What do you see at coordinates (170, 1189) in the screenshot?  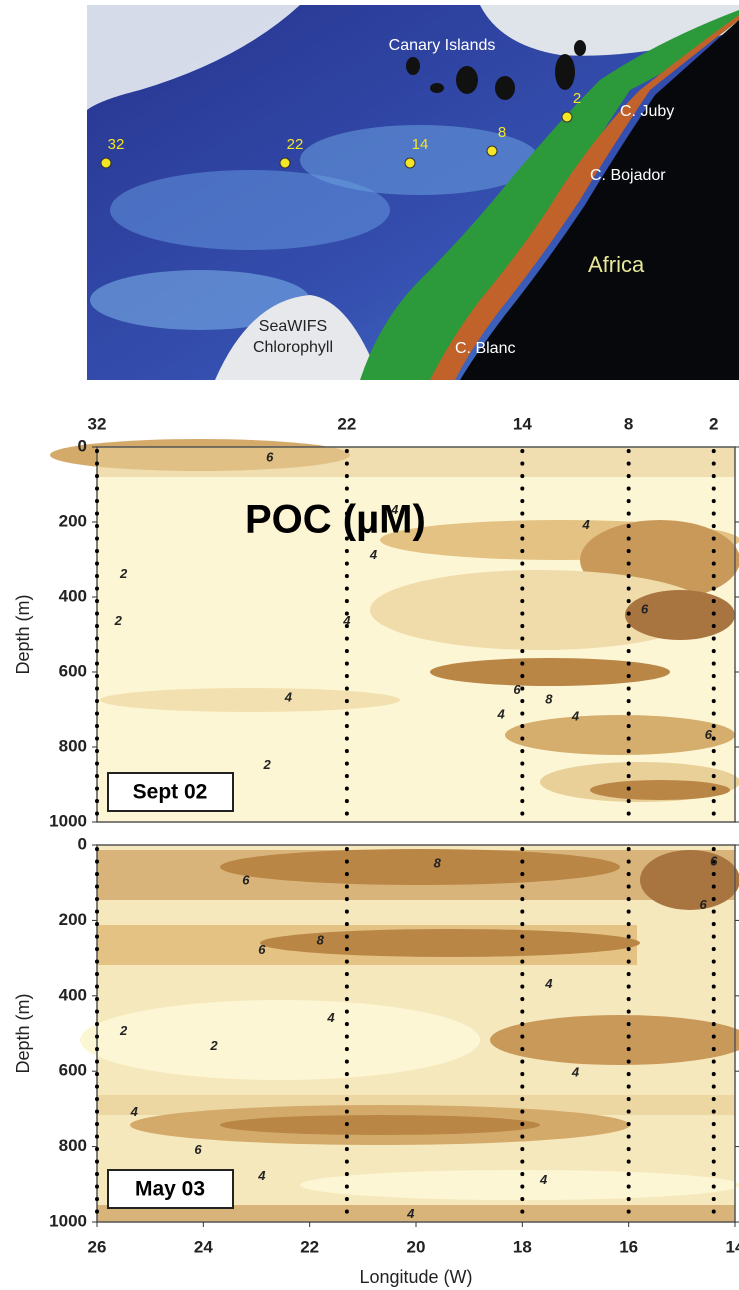 I see `panel-label: May 03` at bounding box center [170, 1189].